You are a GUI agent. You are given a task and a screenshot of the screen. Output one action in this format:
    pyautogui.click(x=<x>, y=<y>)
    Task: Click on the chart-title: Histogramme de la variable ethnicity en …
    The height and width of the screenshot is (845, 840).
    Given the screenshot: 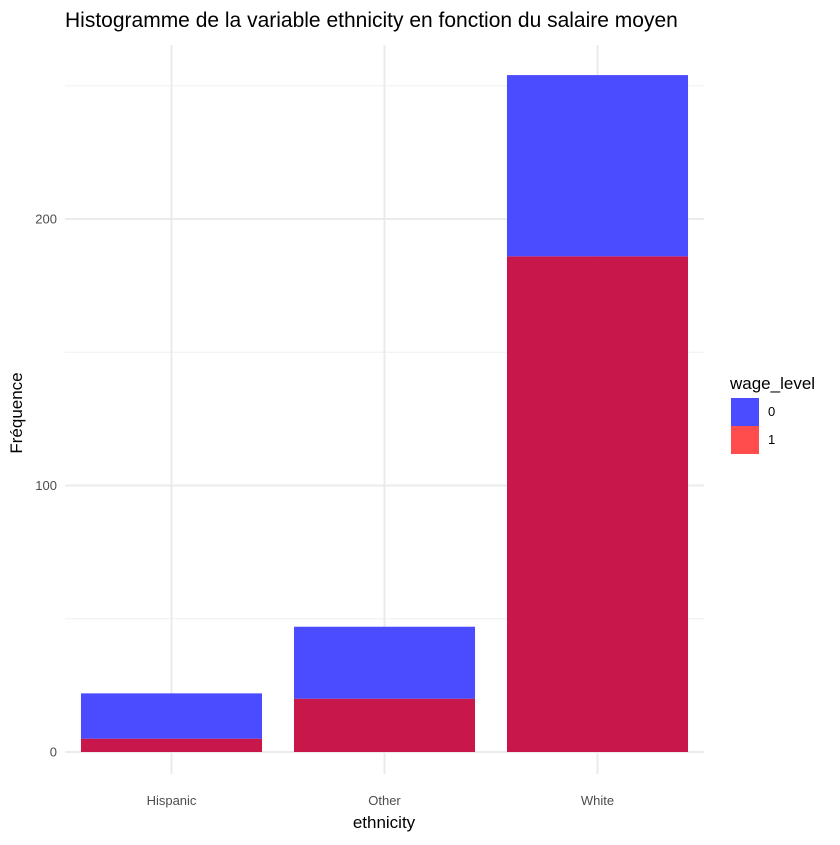 What is the action you would take?
    pyautogui.click(x=371, y=20)
    